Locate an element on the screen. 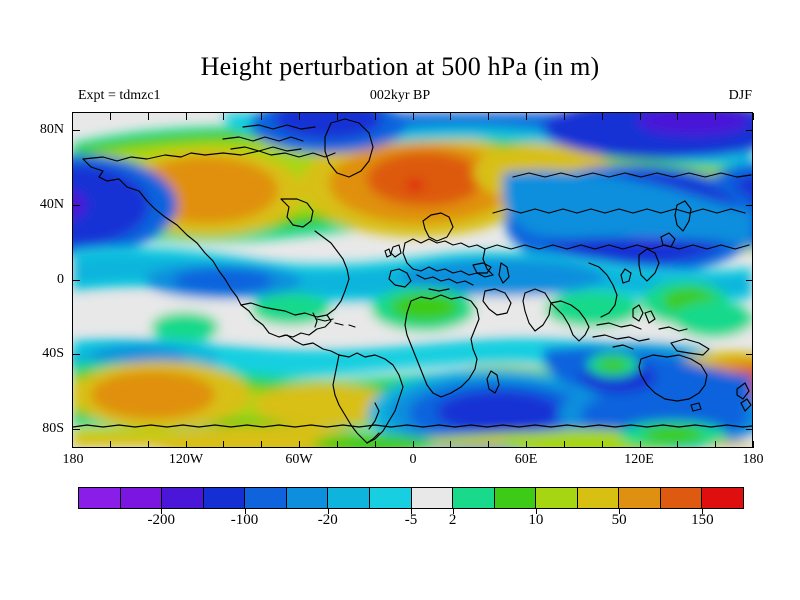 Image resolution: width=800 pixels, height=600 pixels. colorbar-tick-label: 50 is located at coordinates (619, 520).